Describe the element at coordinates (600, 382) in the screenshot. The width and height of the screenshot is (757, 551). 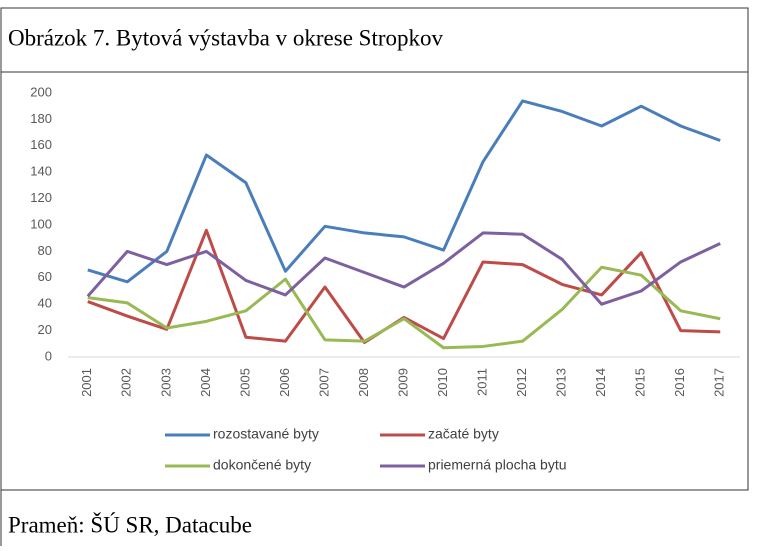
I see `x-tick-label: 2014` at that location.